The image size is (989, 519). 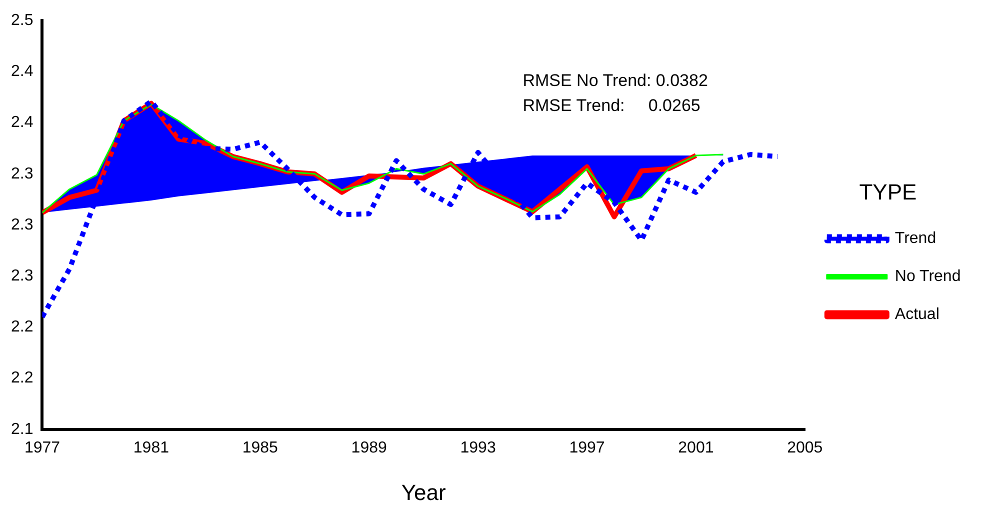 I want to click on annotation: RMSE Trend: 0.0265, so click(x=611, y=105).